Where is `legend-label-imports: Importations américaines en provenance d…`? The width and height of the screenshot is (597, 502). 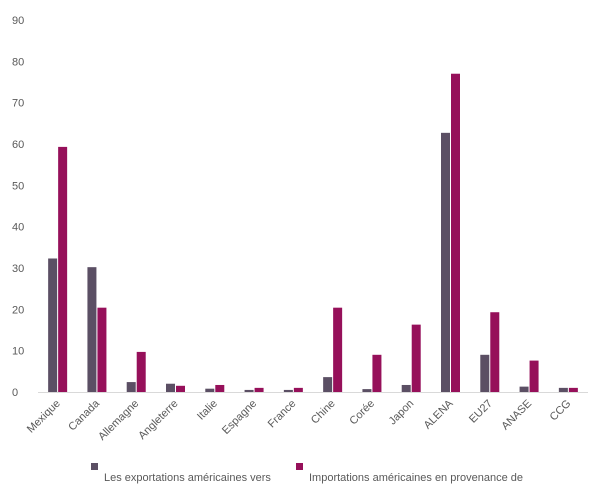
legend-label-imports: Importations américaines en provenance d… is located at coordinates (416, 478).